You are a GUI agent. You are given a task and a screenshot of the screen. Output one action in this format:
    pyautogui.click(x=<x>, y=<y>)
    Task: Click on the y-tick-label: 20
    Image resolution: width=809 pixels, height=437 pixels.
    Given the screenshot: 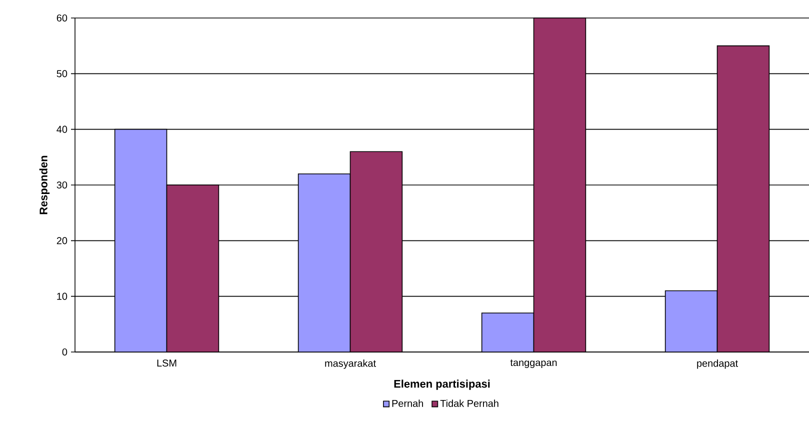 What is the action you would take?
    pyautogui.click(x=62, y=240)
    